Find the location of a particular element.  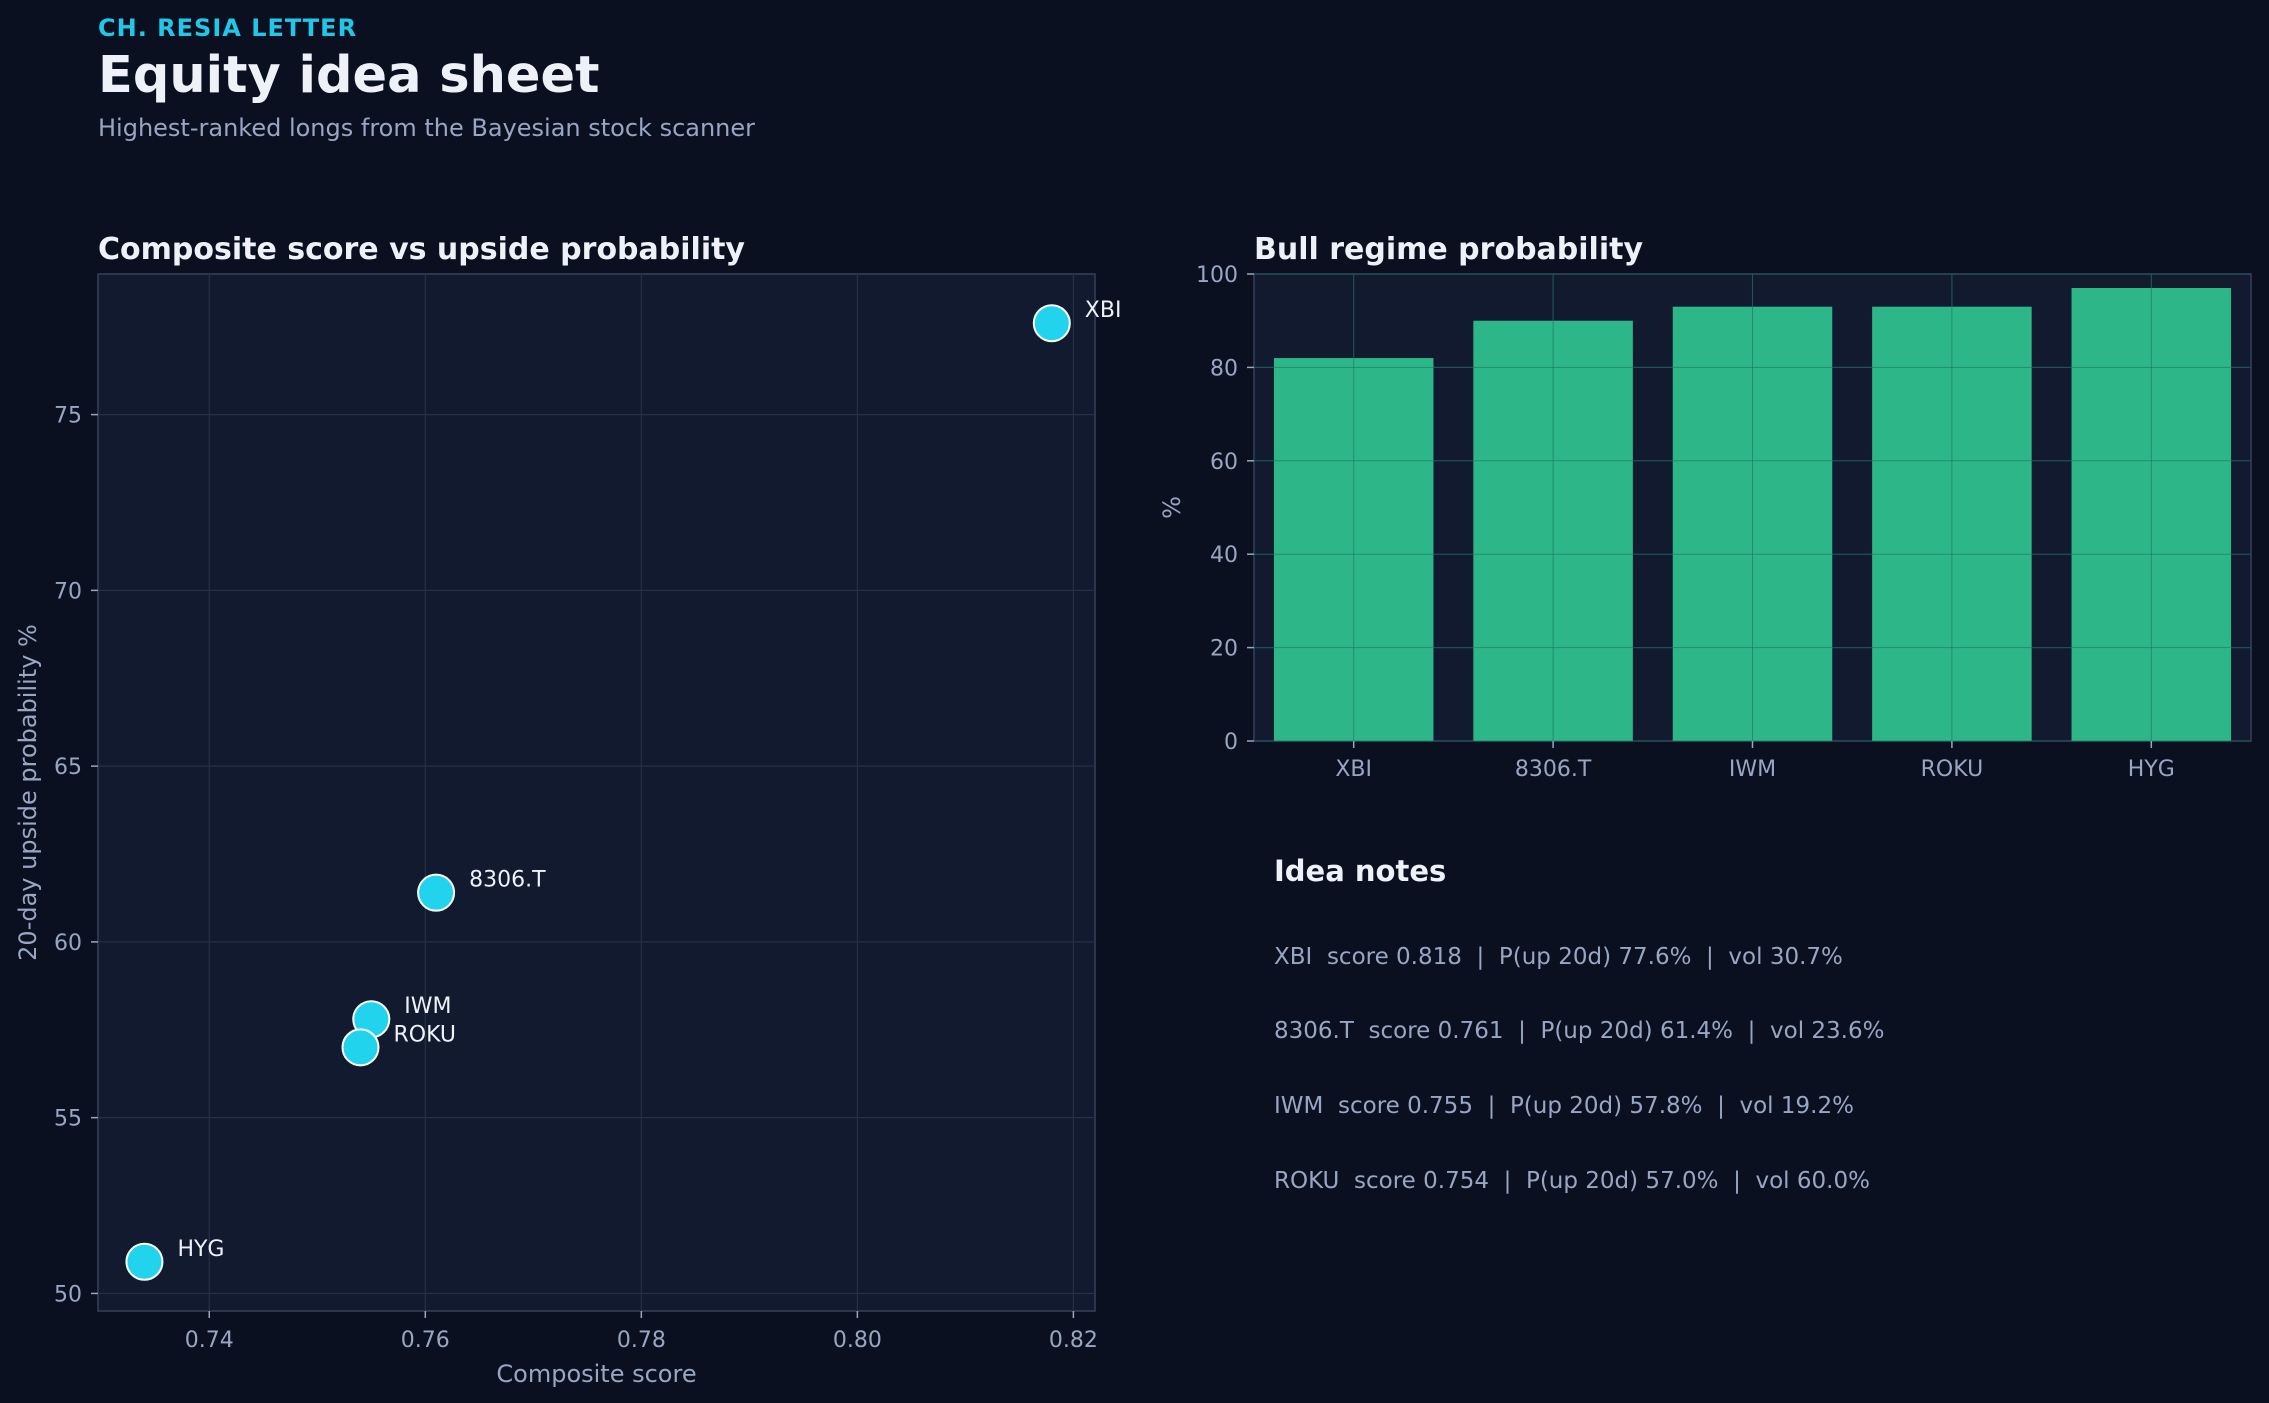

scatter-point-hyg is located at coordinates (144, 1261).